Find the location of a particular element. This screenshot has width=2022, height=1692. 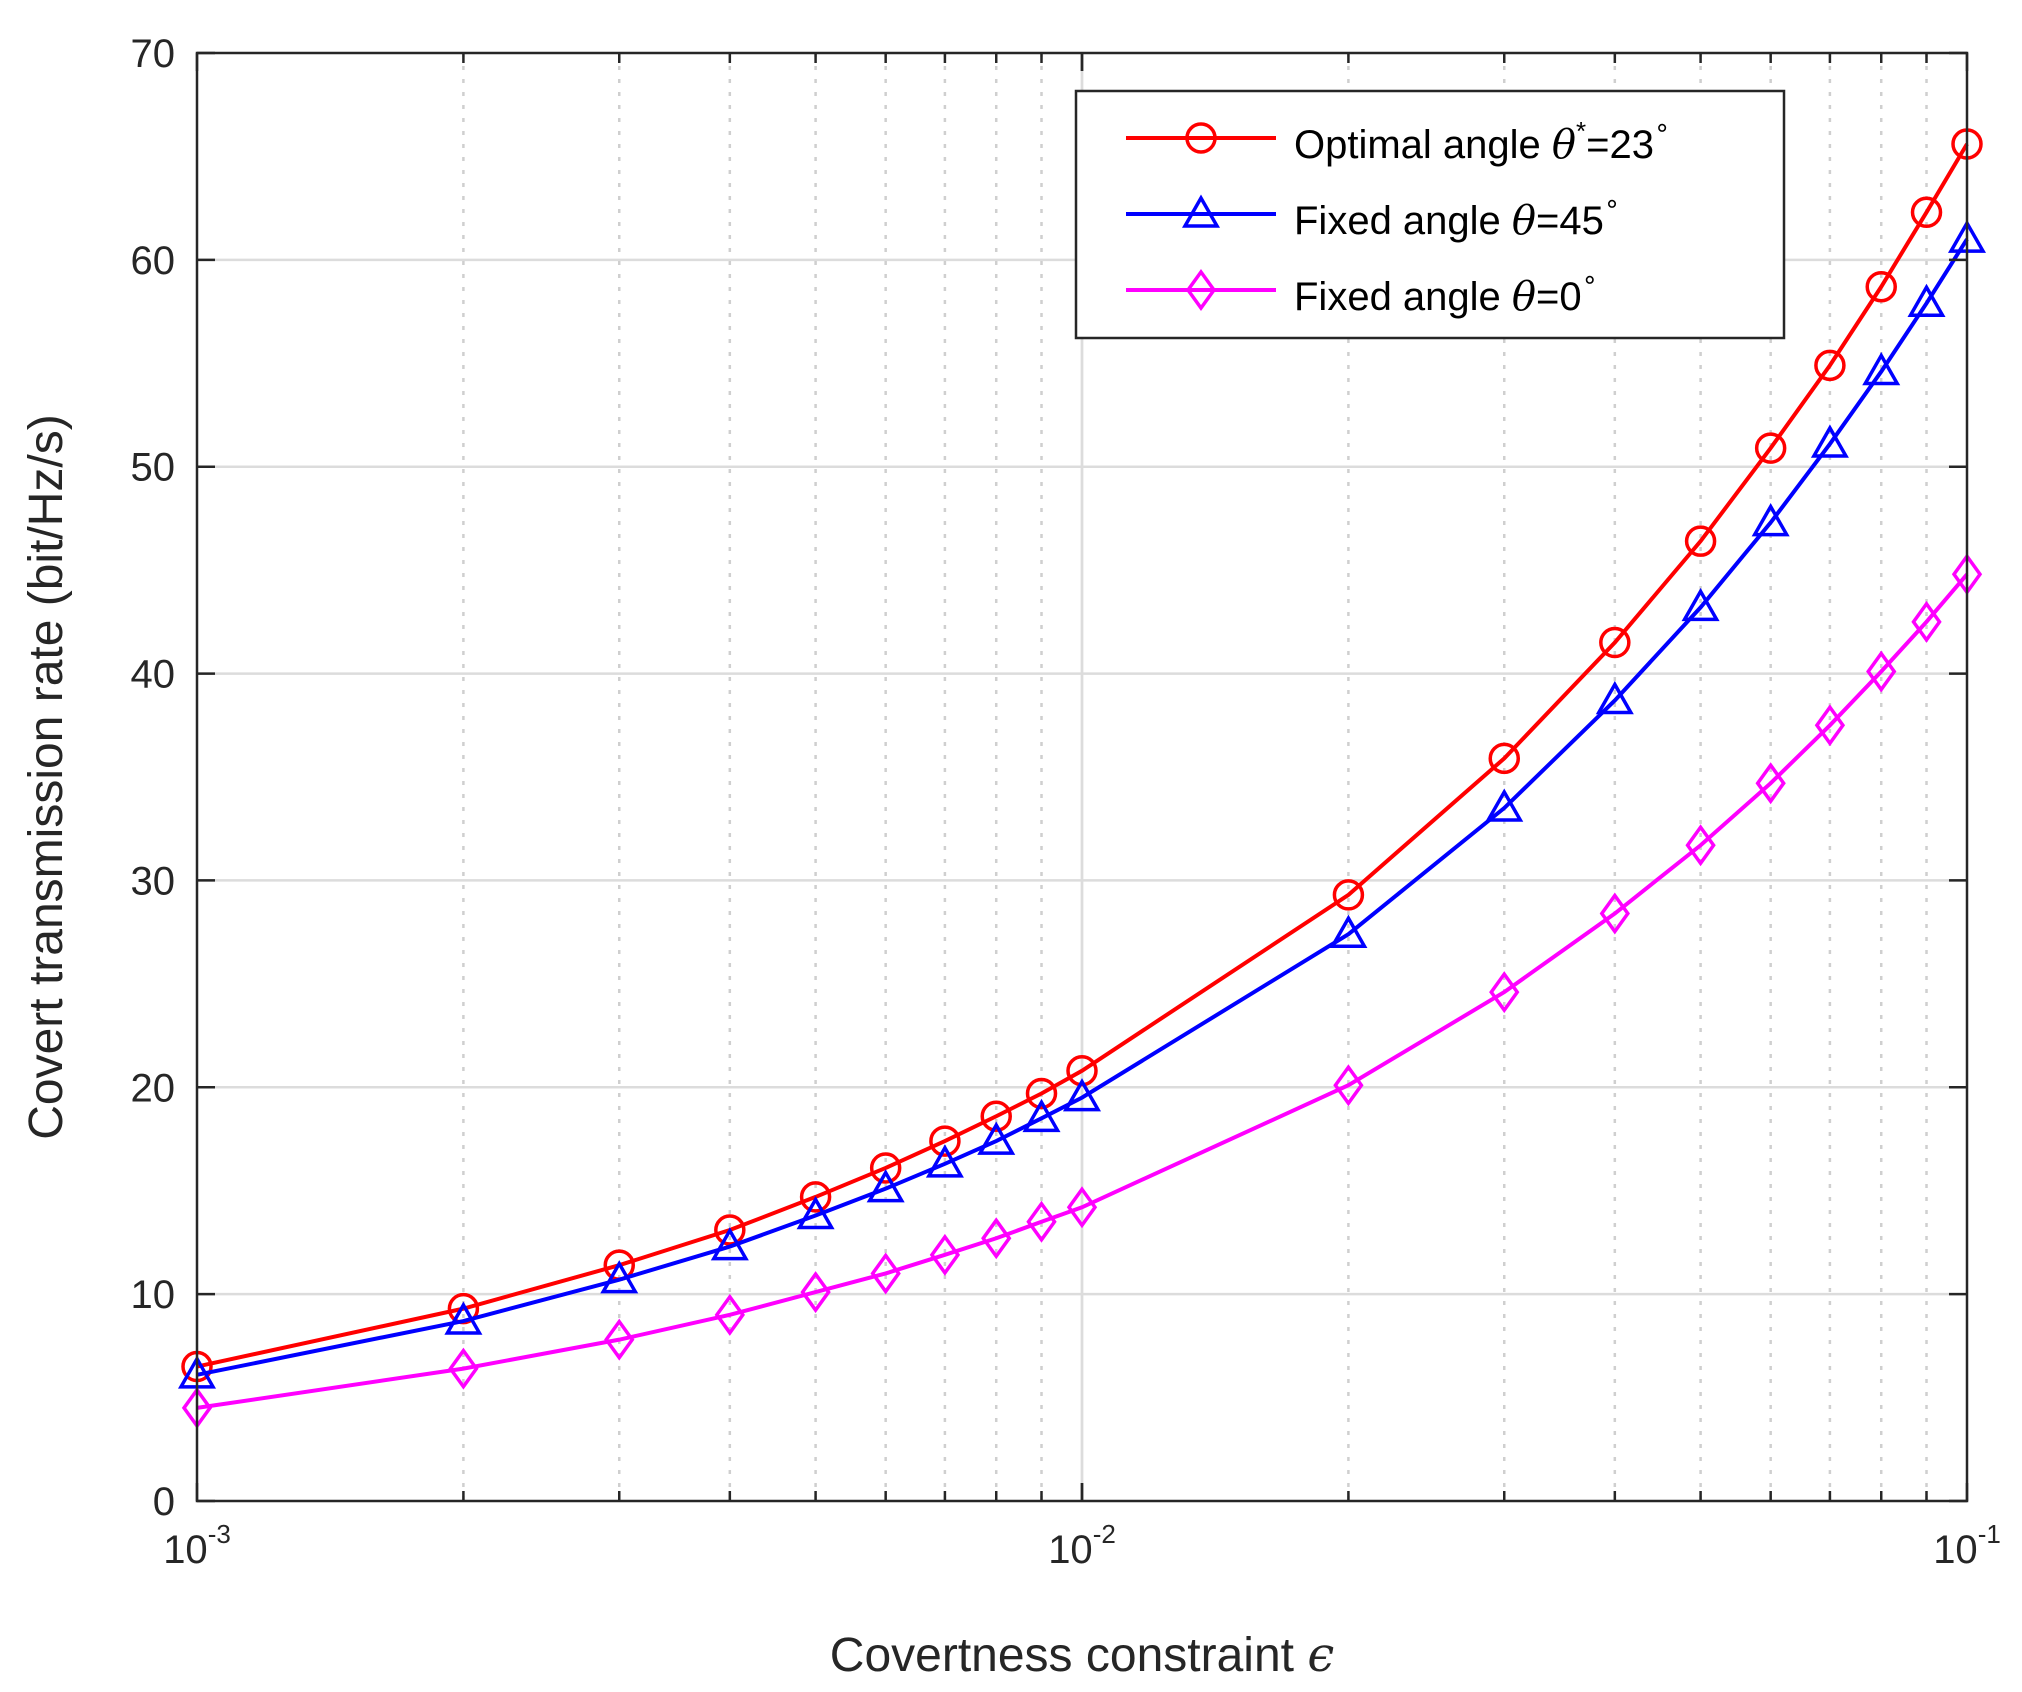

legend-label-text: Optimal angle is located at coordinates (1423, 145).